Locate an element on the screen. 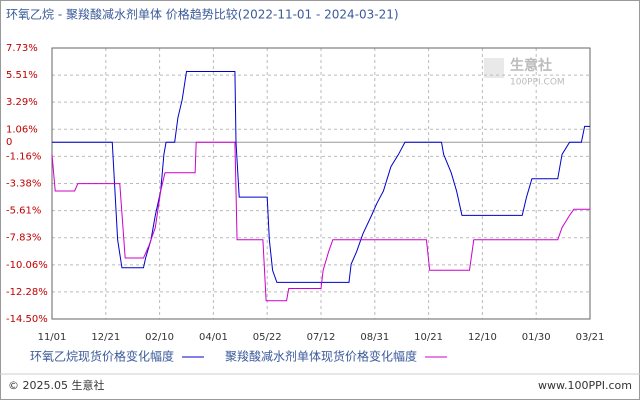 The height and width of the screenshot is (404, 640). y-tick-label: -14.50% is located at coordinates (27, 319).